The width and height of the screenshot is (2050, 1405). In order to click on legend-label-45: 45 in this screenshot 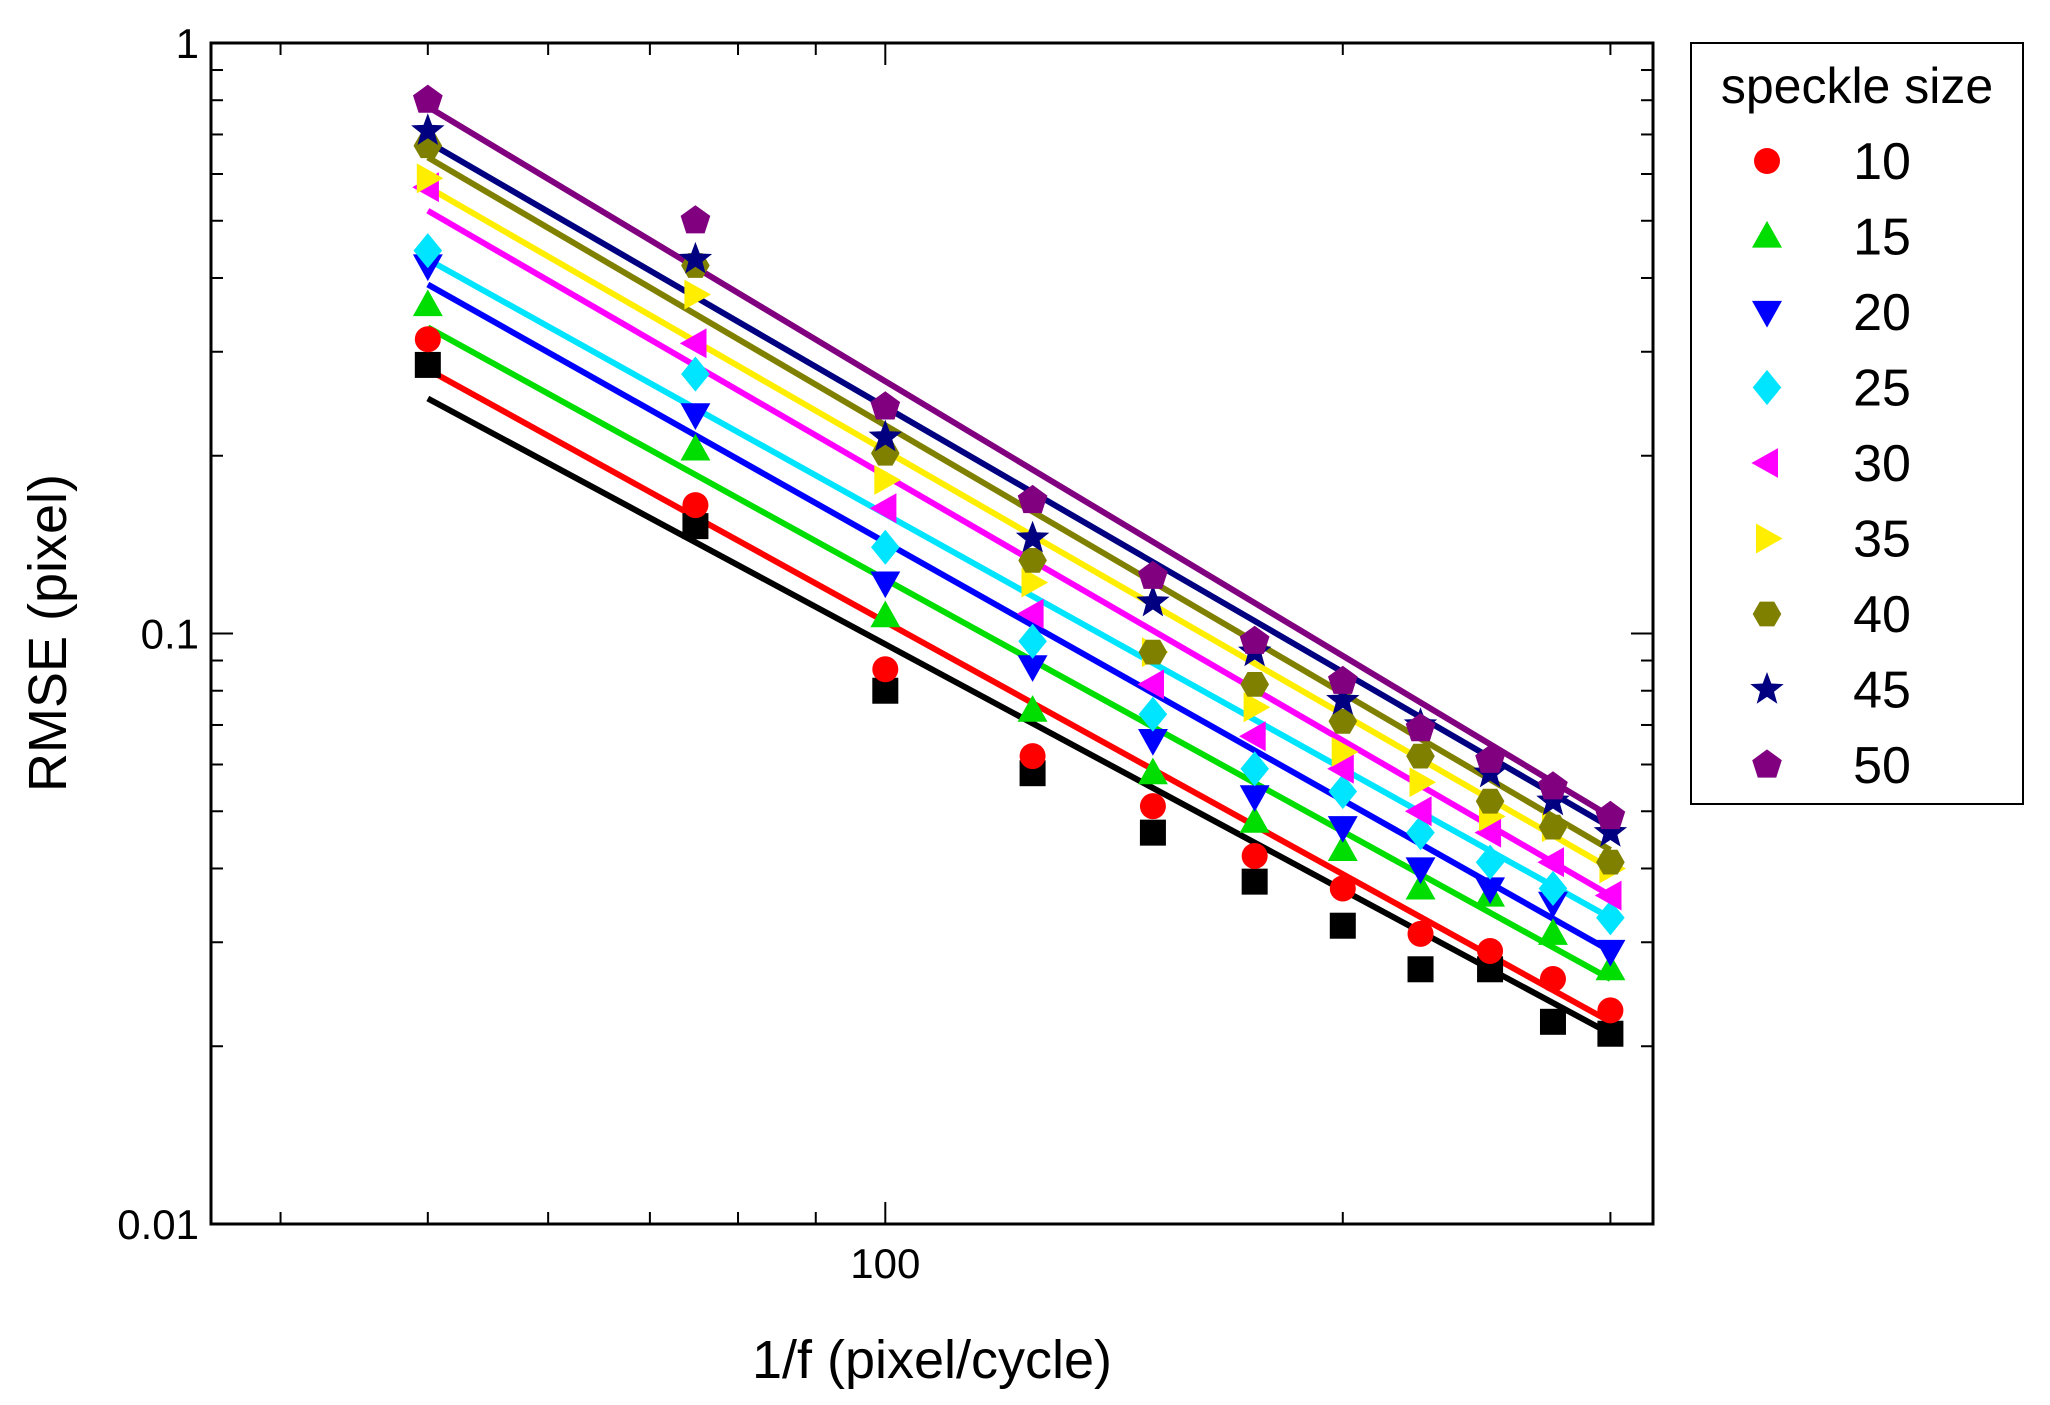, I will do `click(1882, 691)`.